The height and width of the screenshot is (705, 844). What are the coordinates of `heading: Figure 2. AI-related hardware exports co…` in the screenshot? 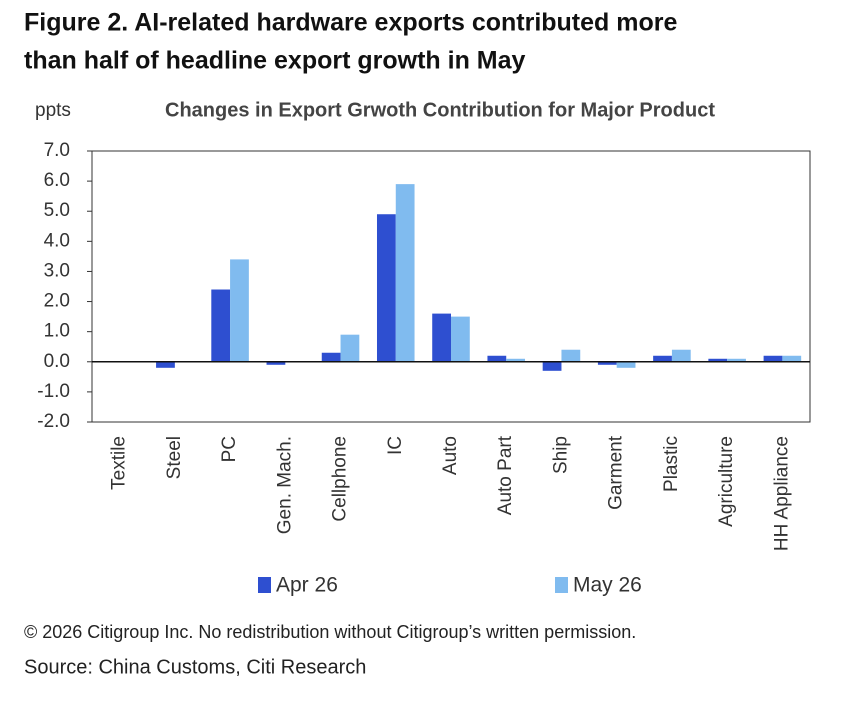 It's located at (350, 23).